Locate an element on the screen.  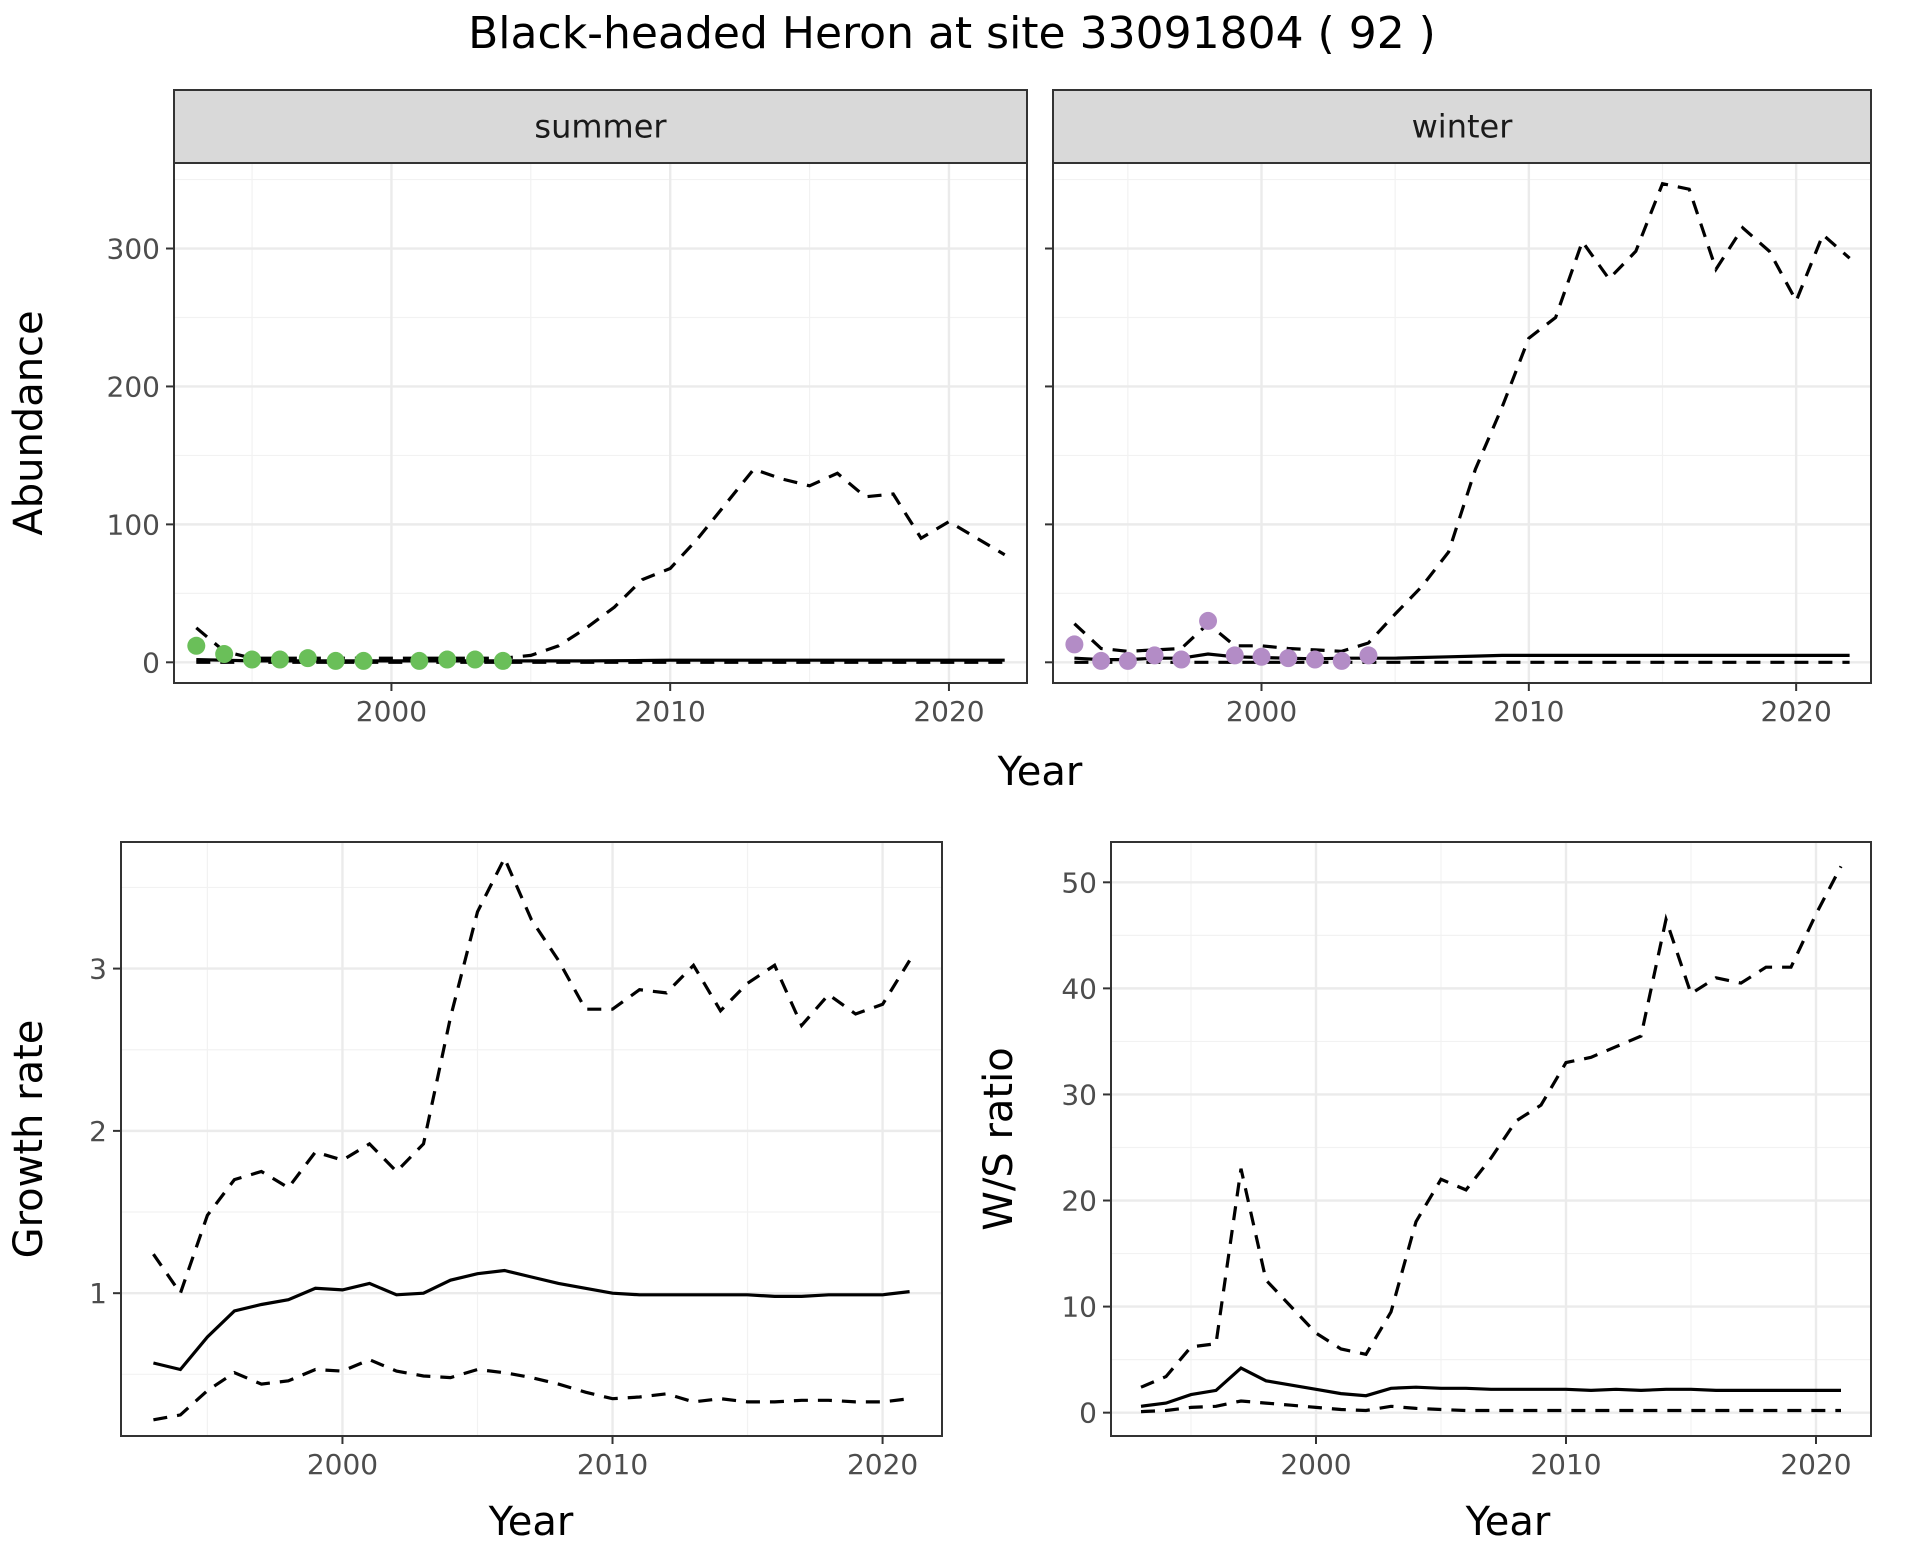
y-axis-title: Abundance is located at coordinates (29, 422).